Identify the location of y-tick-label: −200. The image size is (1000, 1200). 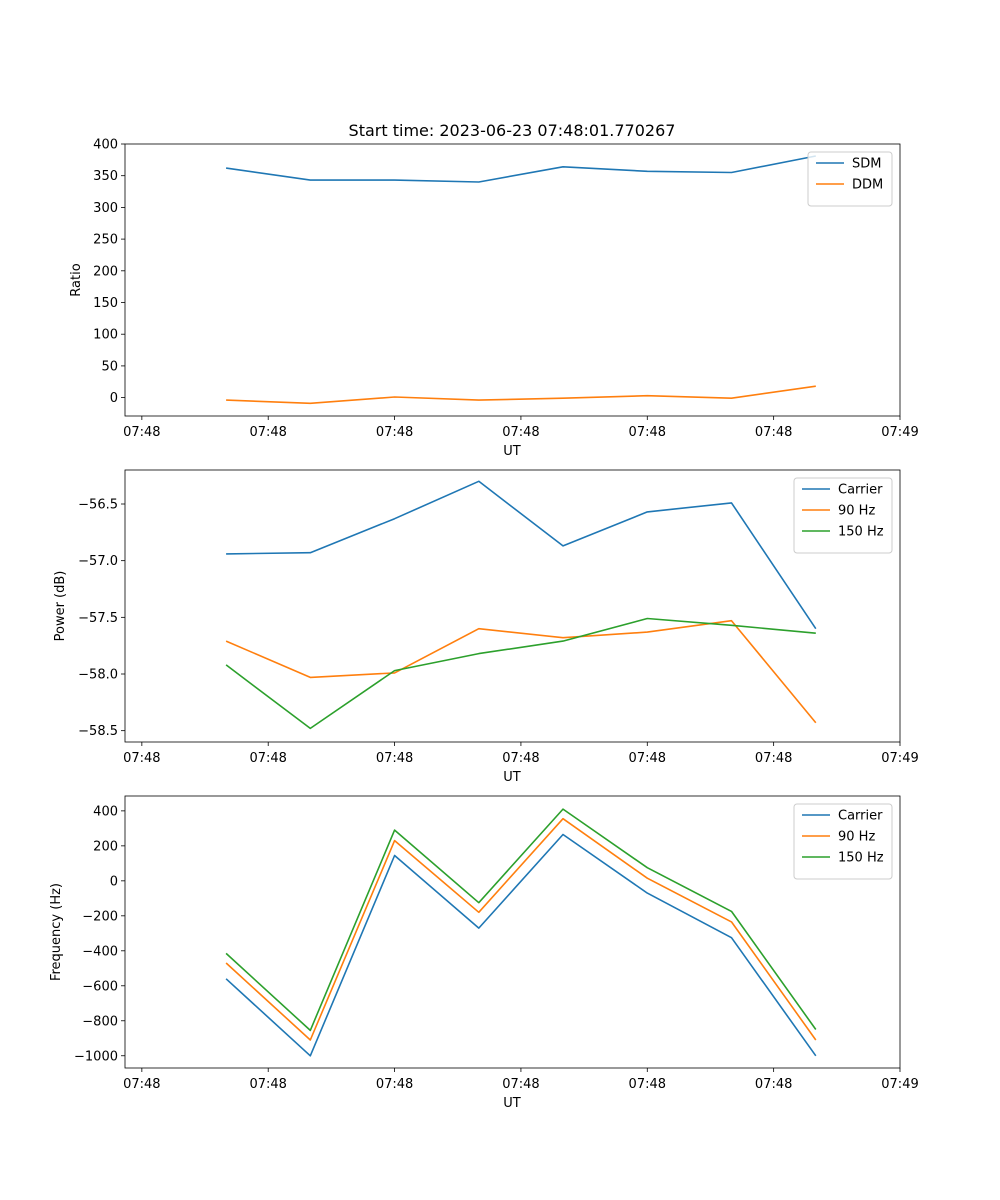
(100, 916).